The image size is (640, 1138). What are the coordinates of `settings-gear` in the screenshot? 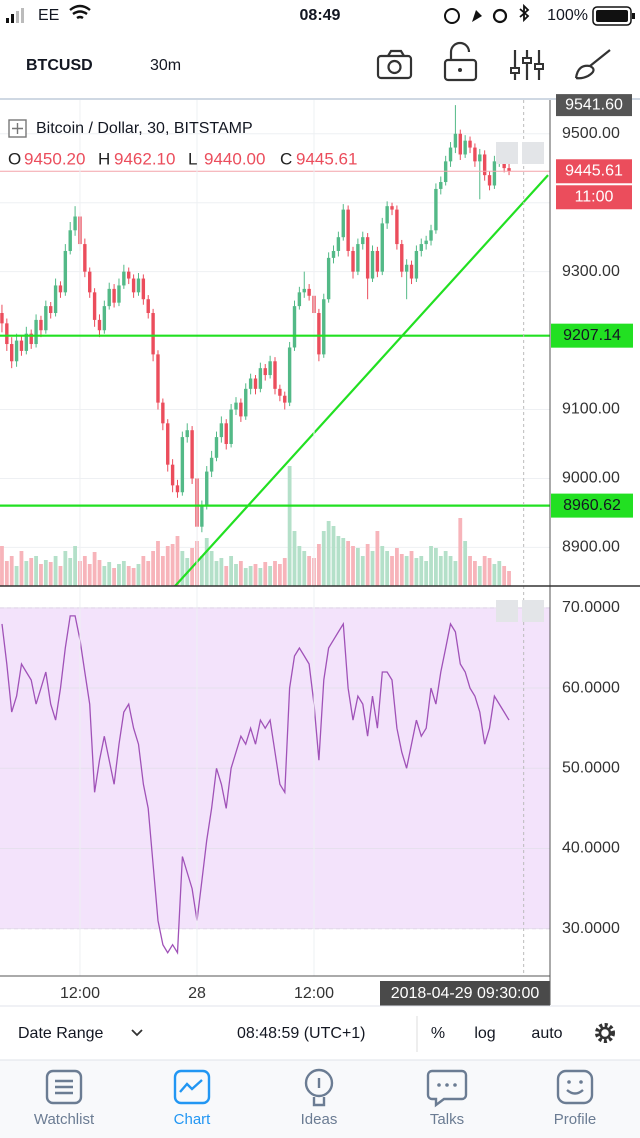 It's located at (605, 1033).